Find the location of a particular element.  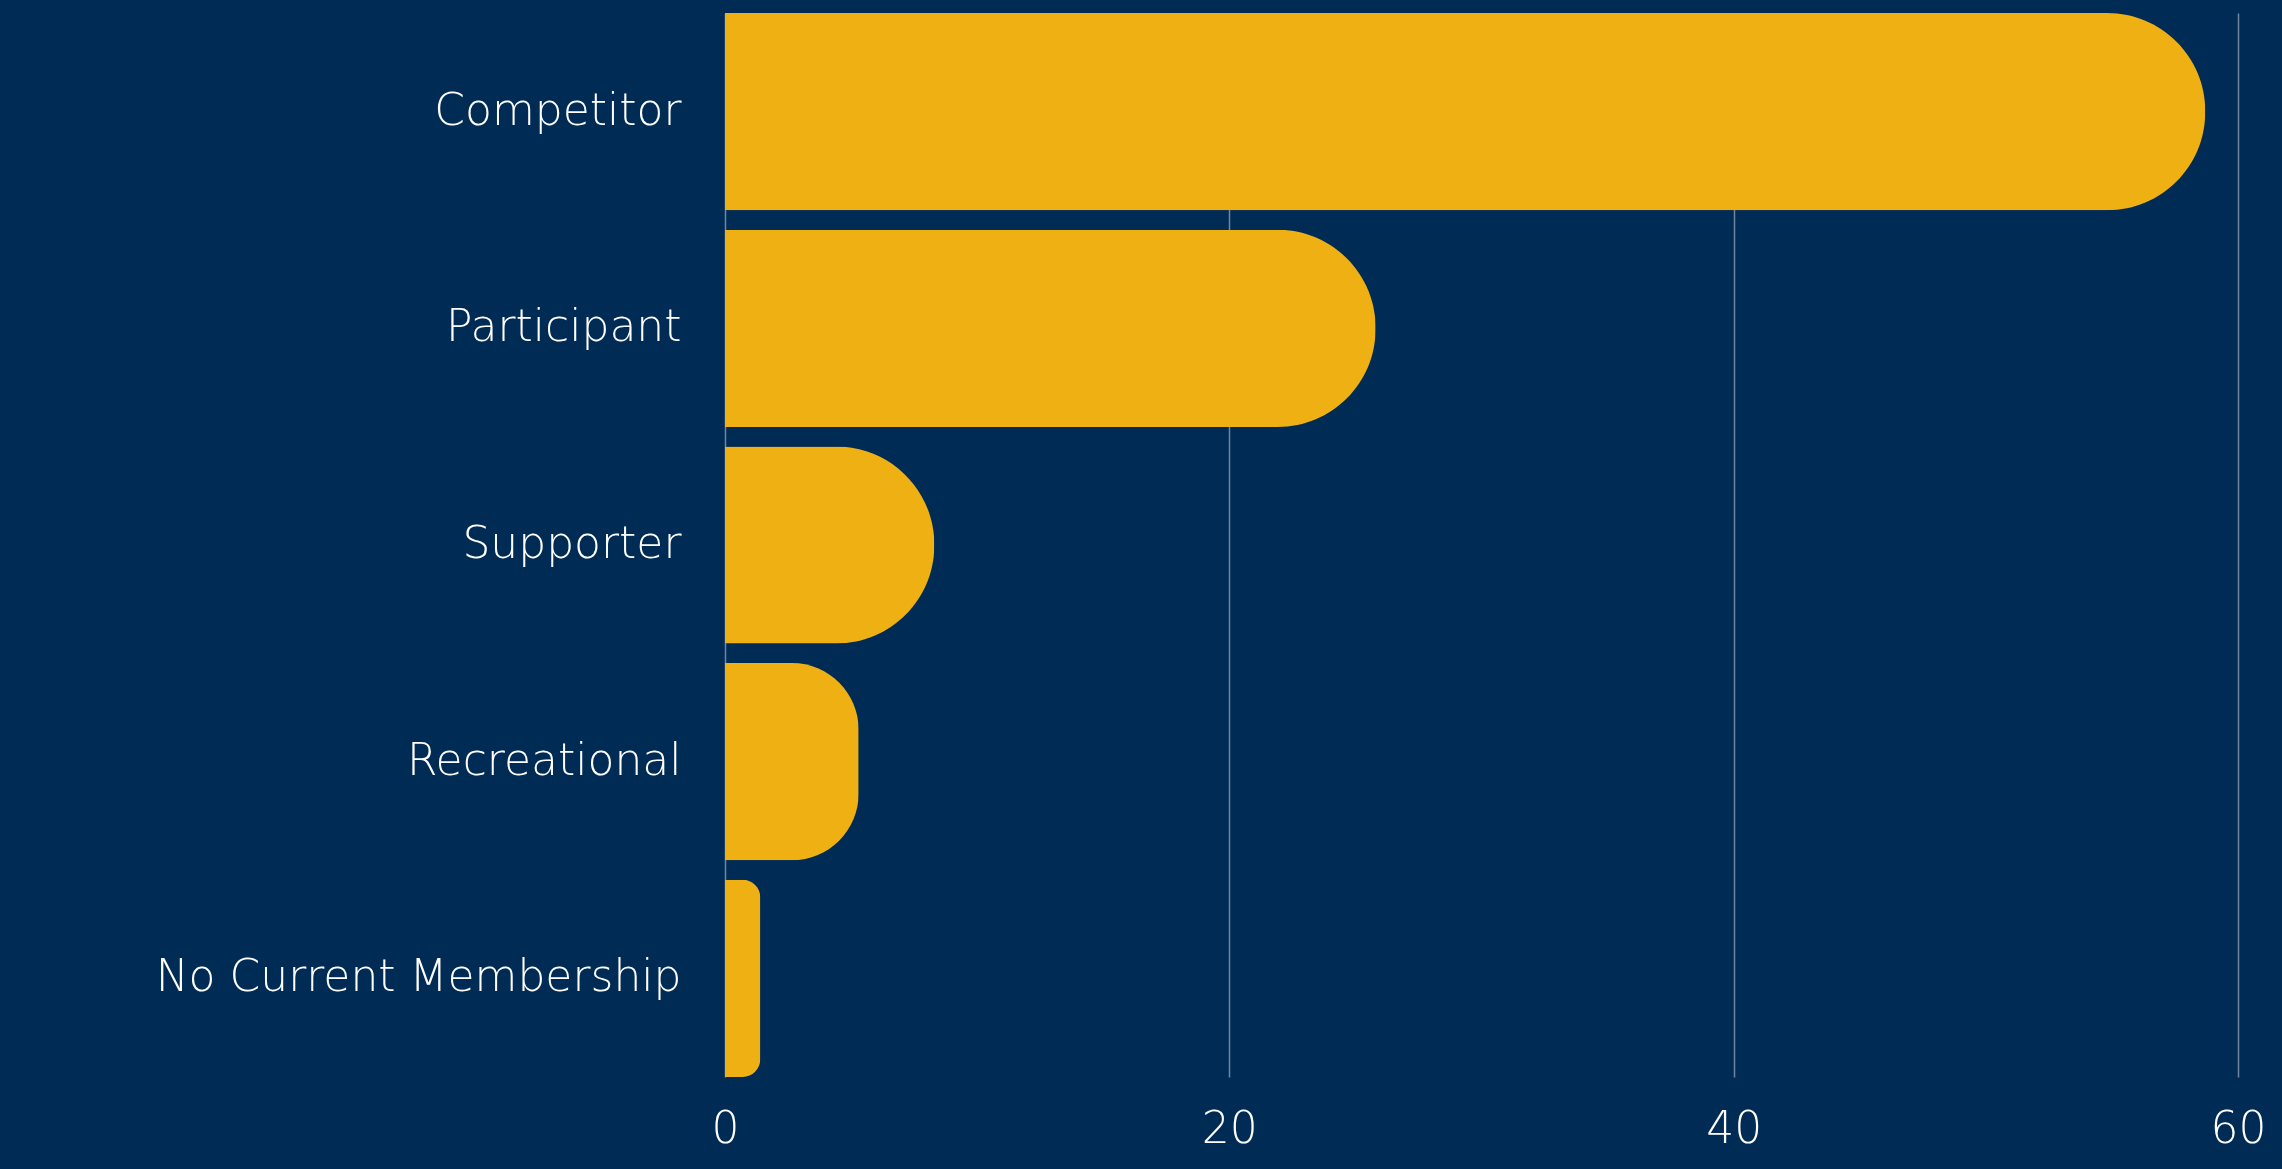

x-tick-label: 20 is located at coordinates (1229, 1127).